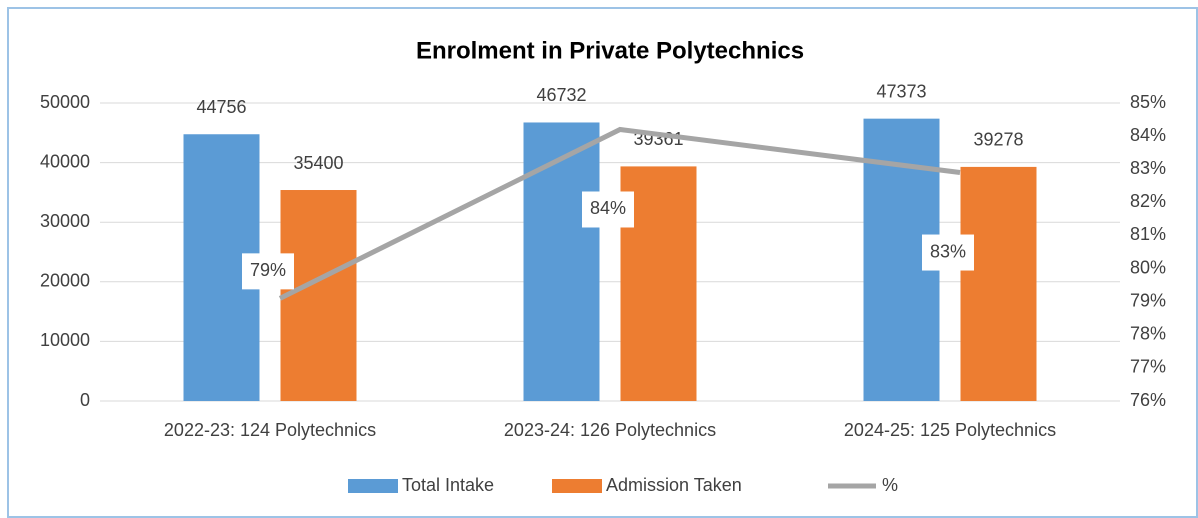  Describe the element at coordinates (998, 140) in the screenshot. I see `data-label: 39278` at that location.